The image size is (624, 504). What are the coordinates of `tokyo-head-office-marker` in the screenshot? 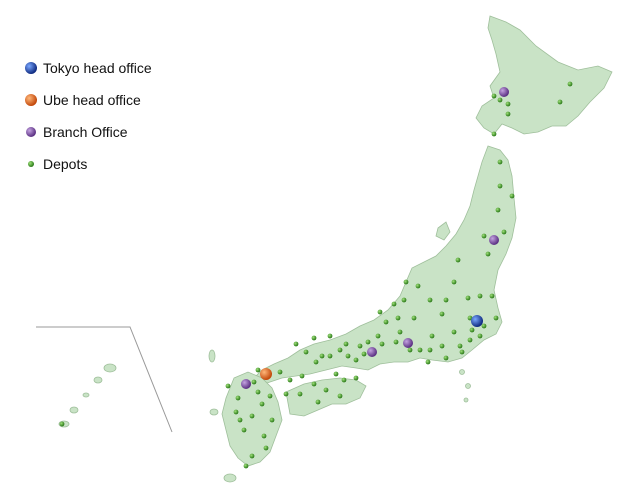 It's located at (477, 321).